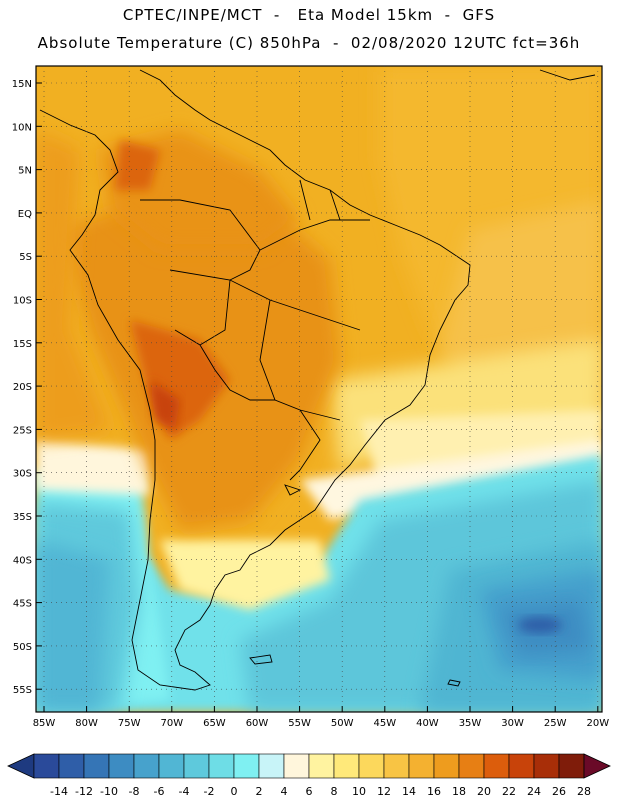 This screenshot has width=618, height=800. What do you see at coordinates (409, 791) in the screenshot?
I see `colorbar-label: 14` at bounding box center [409, 791].